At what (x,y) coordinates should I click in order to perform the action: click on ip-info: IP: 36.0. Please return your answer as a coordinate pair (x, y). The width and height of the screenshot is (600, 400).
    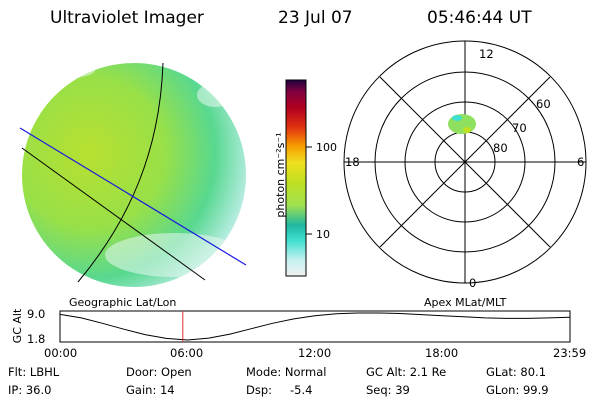
    Looking at the image, I should click on (30, 390).